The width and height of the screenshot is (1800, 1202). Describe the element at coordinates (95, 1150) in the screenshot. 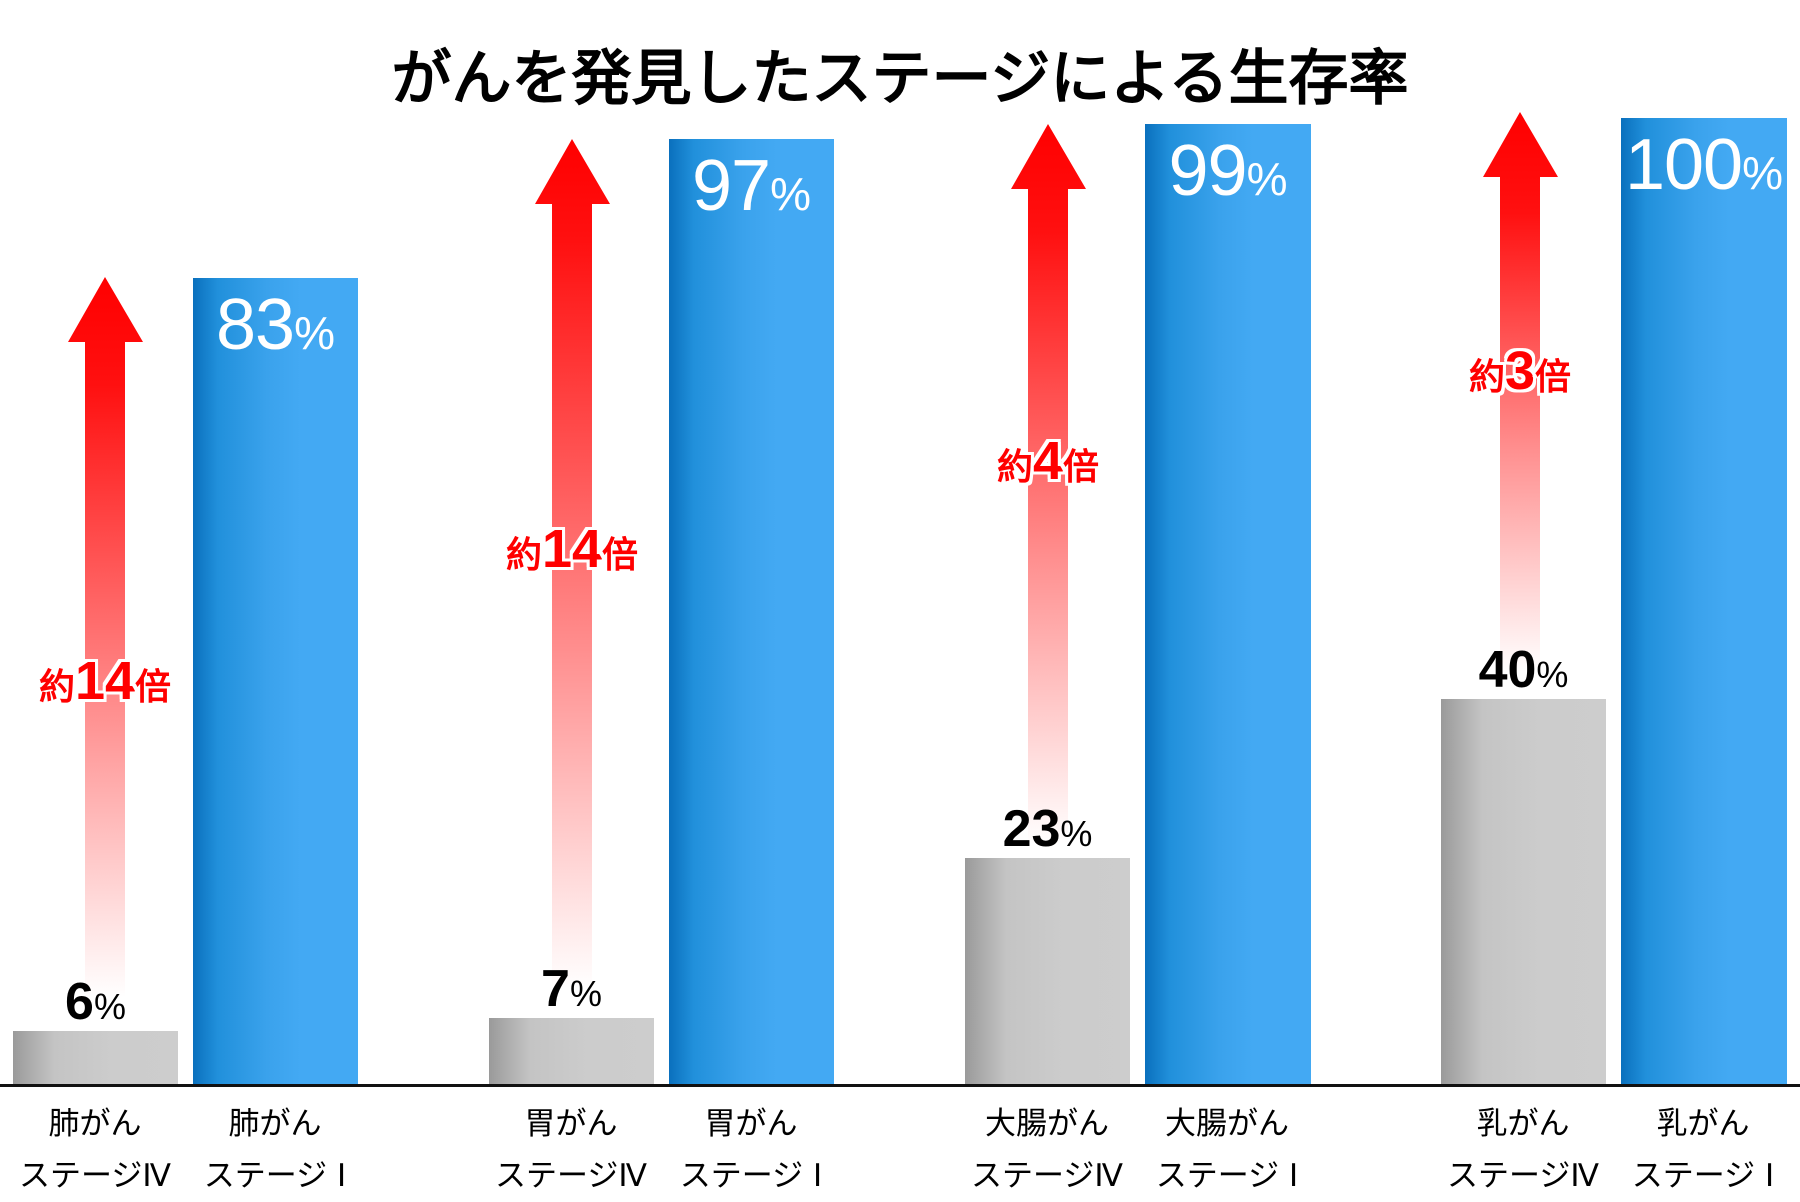

I see `x-tick-label: 肺がん ステージⅣ` at that location.